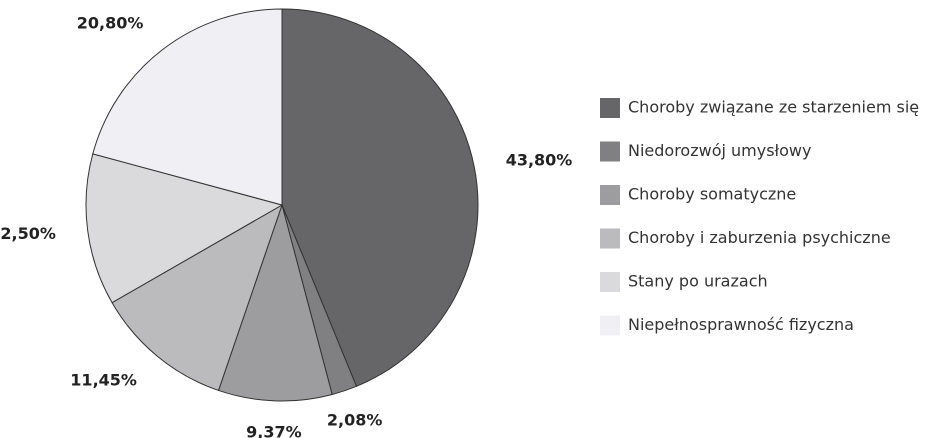 The height and width of the screenshot is (438, 933). I want to click on legend-label: Stany po urazach, so click(698, 281).